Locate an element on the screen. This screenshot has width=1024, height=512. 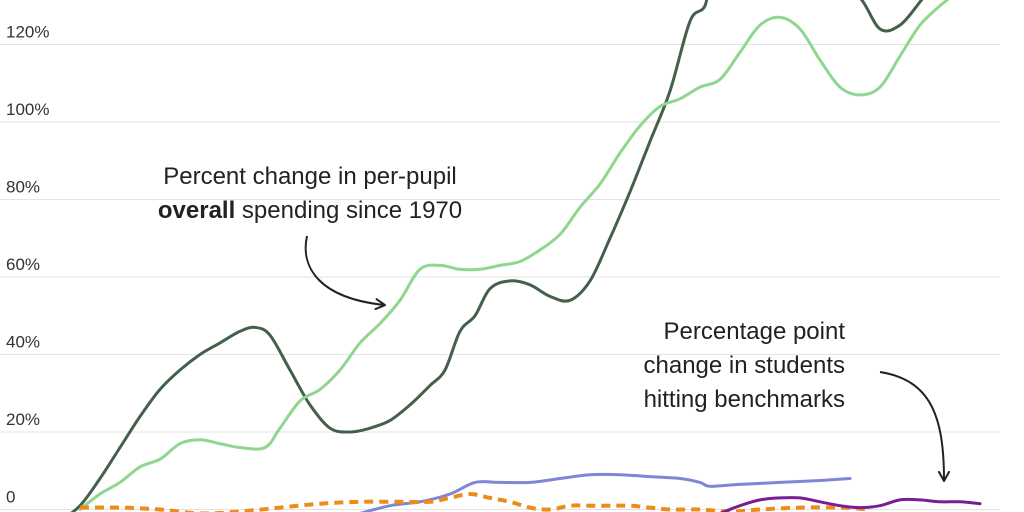
y-axis-tick-labels: 0 20% 40% 60% 80% 100% 120% is located at coordinates (27, 265).